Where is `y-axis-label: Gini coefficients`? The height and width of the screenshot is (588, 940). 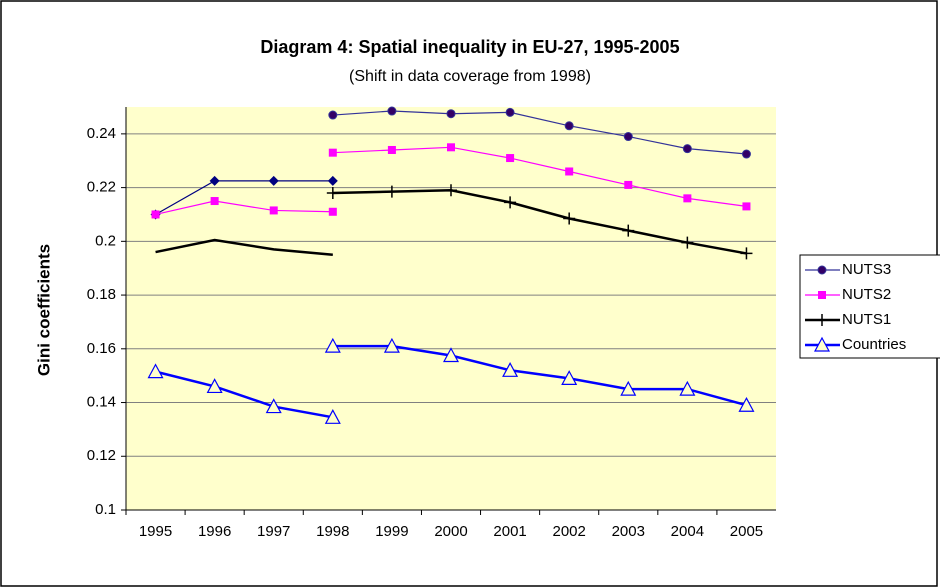 y-axis-label: Gini coefficients is located at coordinates (43, 310).